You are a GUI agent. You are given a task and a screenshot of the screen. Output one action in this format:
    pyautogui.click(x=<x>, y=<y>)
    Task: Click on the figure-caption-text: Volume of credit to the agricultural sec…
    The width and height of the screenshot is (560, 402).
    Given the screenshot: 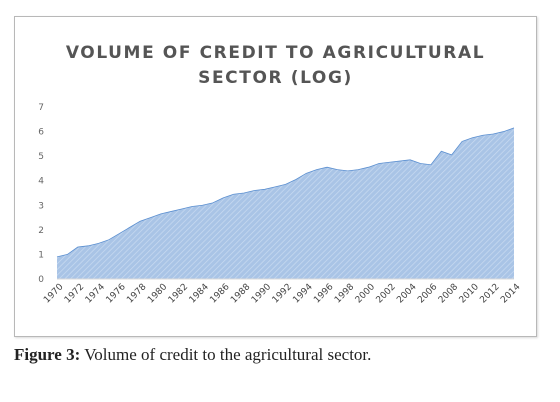 What is the action you would take?
    pyautogui.click(x=226, y=354)
    